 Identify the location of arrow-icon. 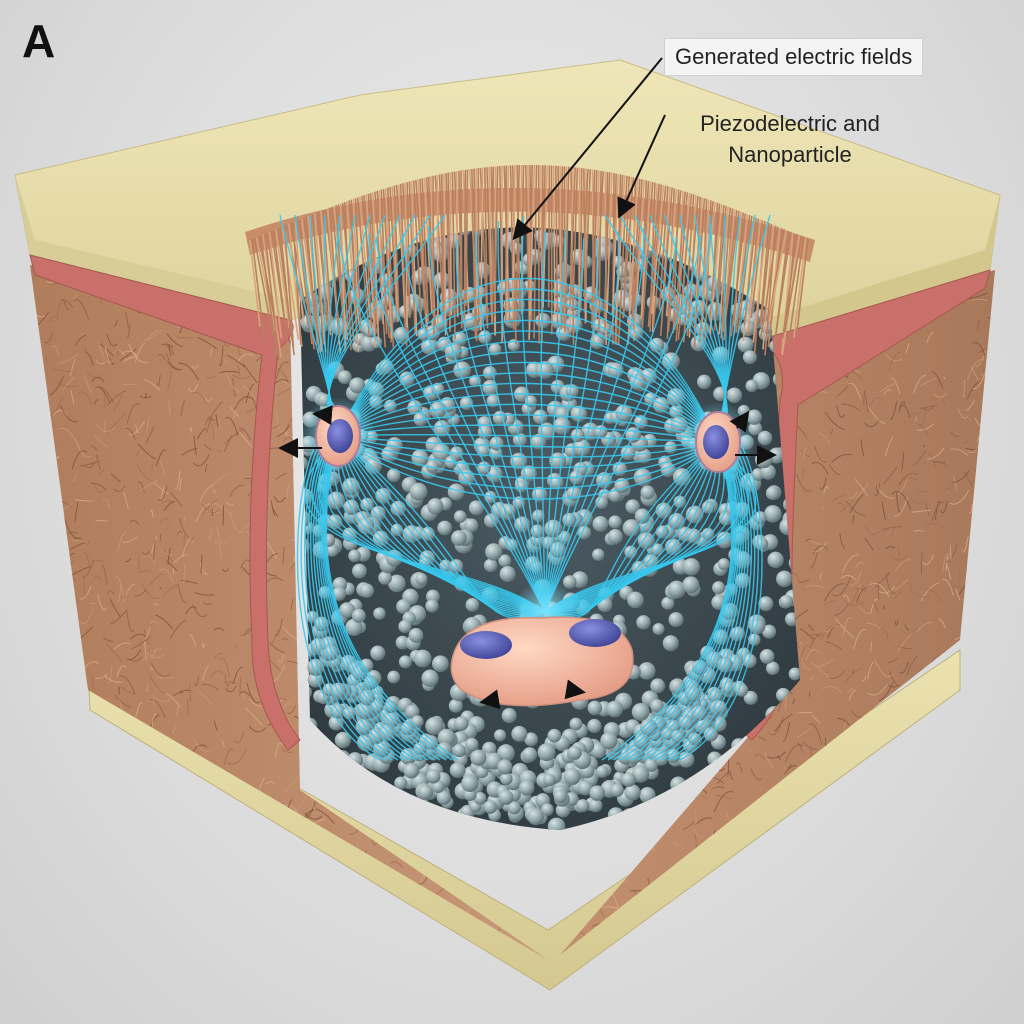
(490, 699).